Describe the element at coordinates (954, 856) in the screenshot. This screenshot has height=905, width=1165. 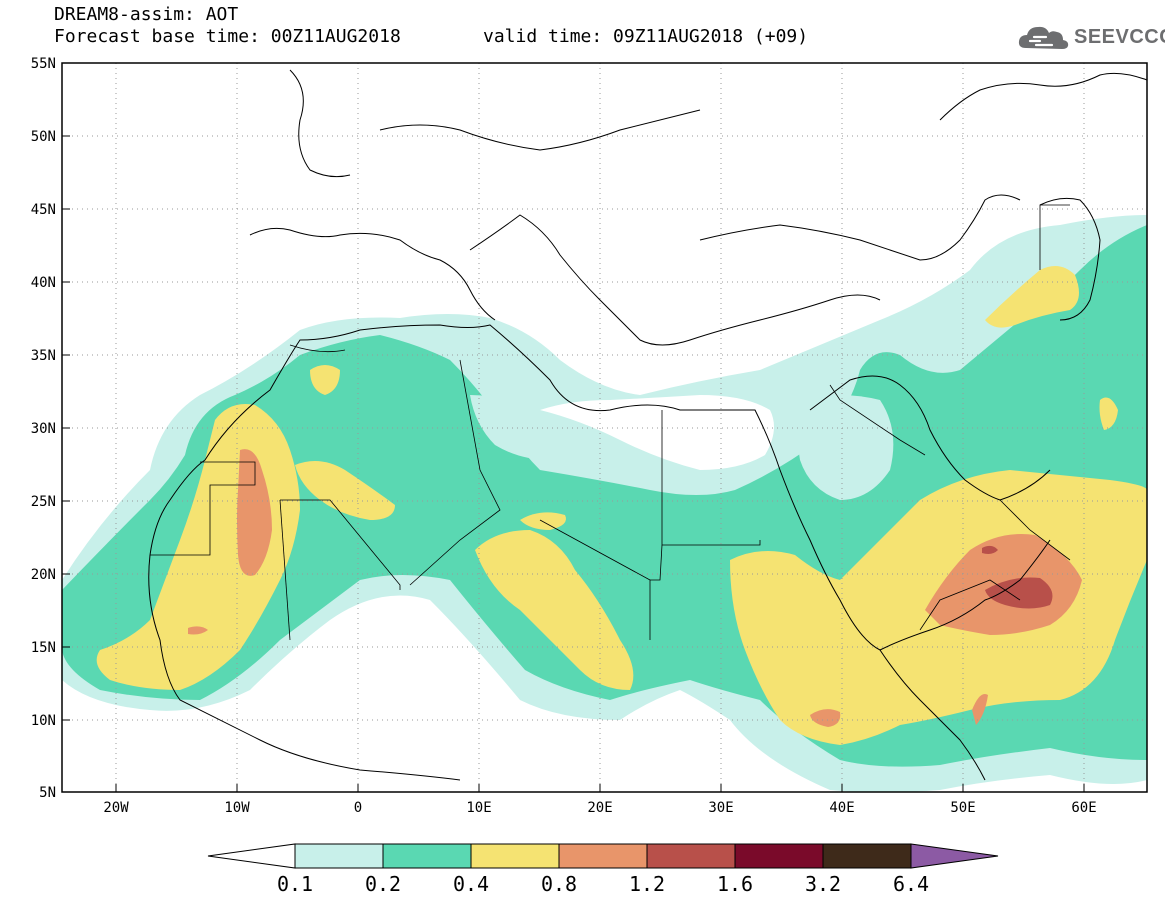
I see `colorbar-right-triangle` at that location.